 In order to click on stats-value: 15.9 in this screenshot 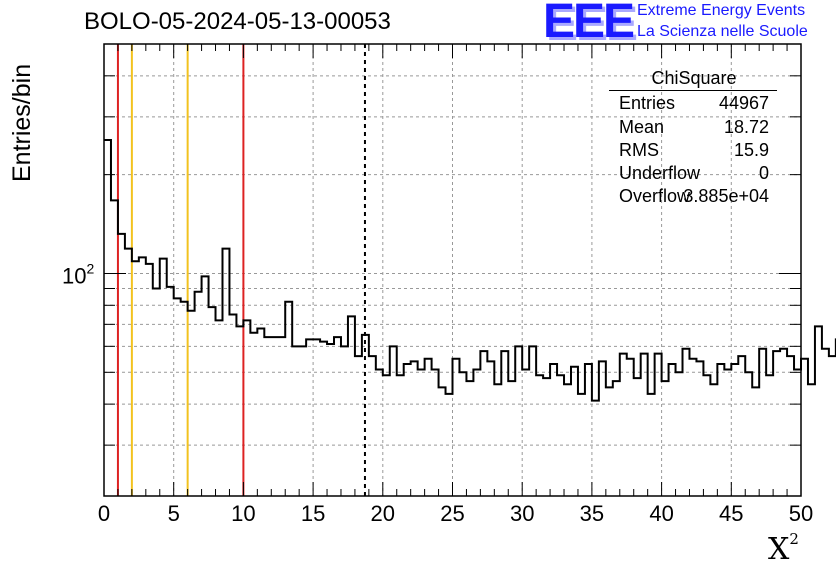, I will do `click(751, 150)`.